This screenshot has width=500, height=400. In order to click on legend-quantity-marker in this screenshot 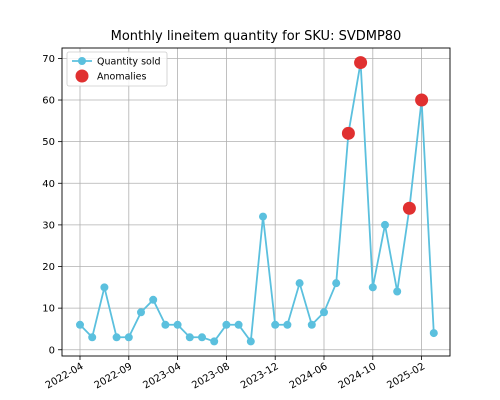, I will do `click(82, 61)`.